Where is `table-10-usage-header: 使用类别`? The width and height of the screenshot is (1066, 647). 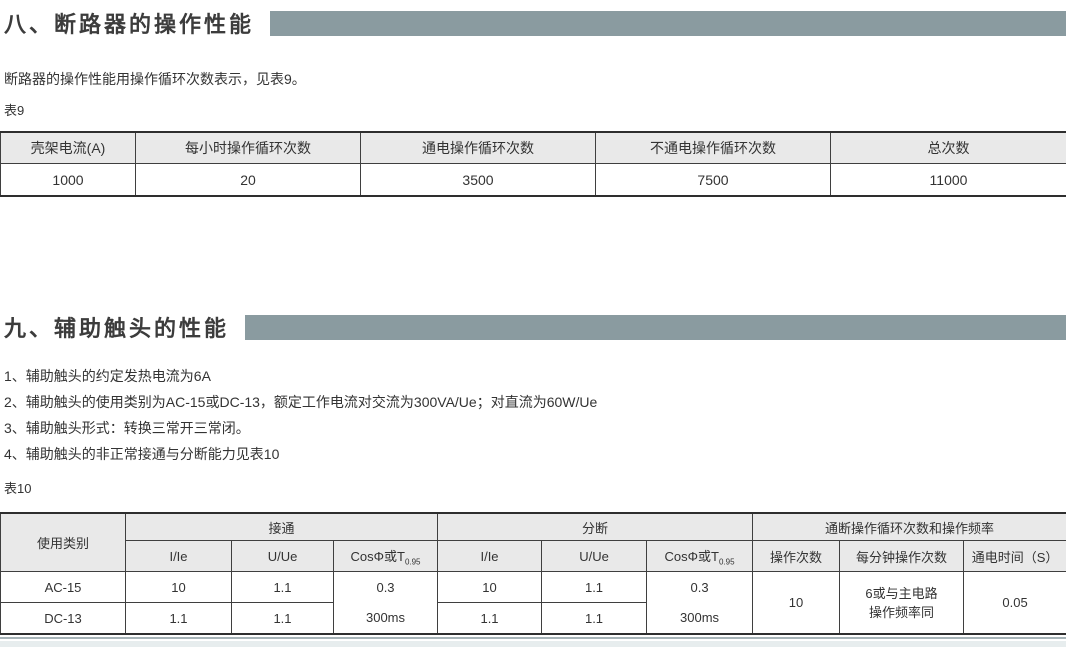 table-10-usage-header: 使用类别 is located at coordinates (63, 542).